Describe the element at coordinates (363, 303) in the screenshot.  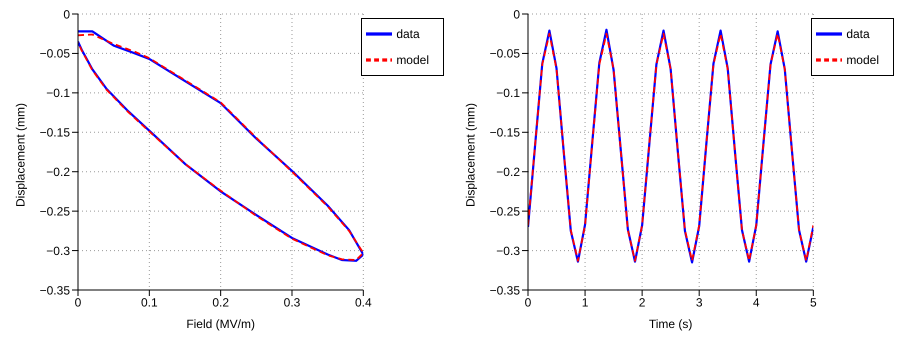
I see `x-tick-label: 0.4` at that location.